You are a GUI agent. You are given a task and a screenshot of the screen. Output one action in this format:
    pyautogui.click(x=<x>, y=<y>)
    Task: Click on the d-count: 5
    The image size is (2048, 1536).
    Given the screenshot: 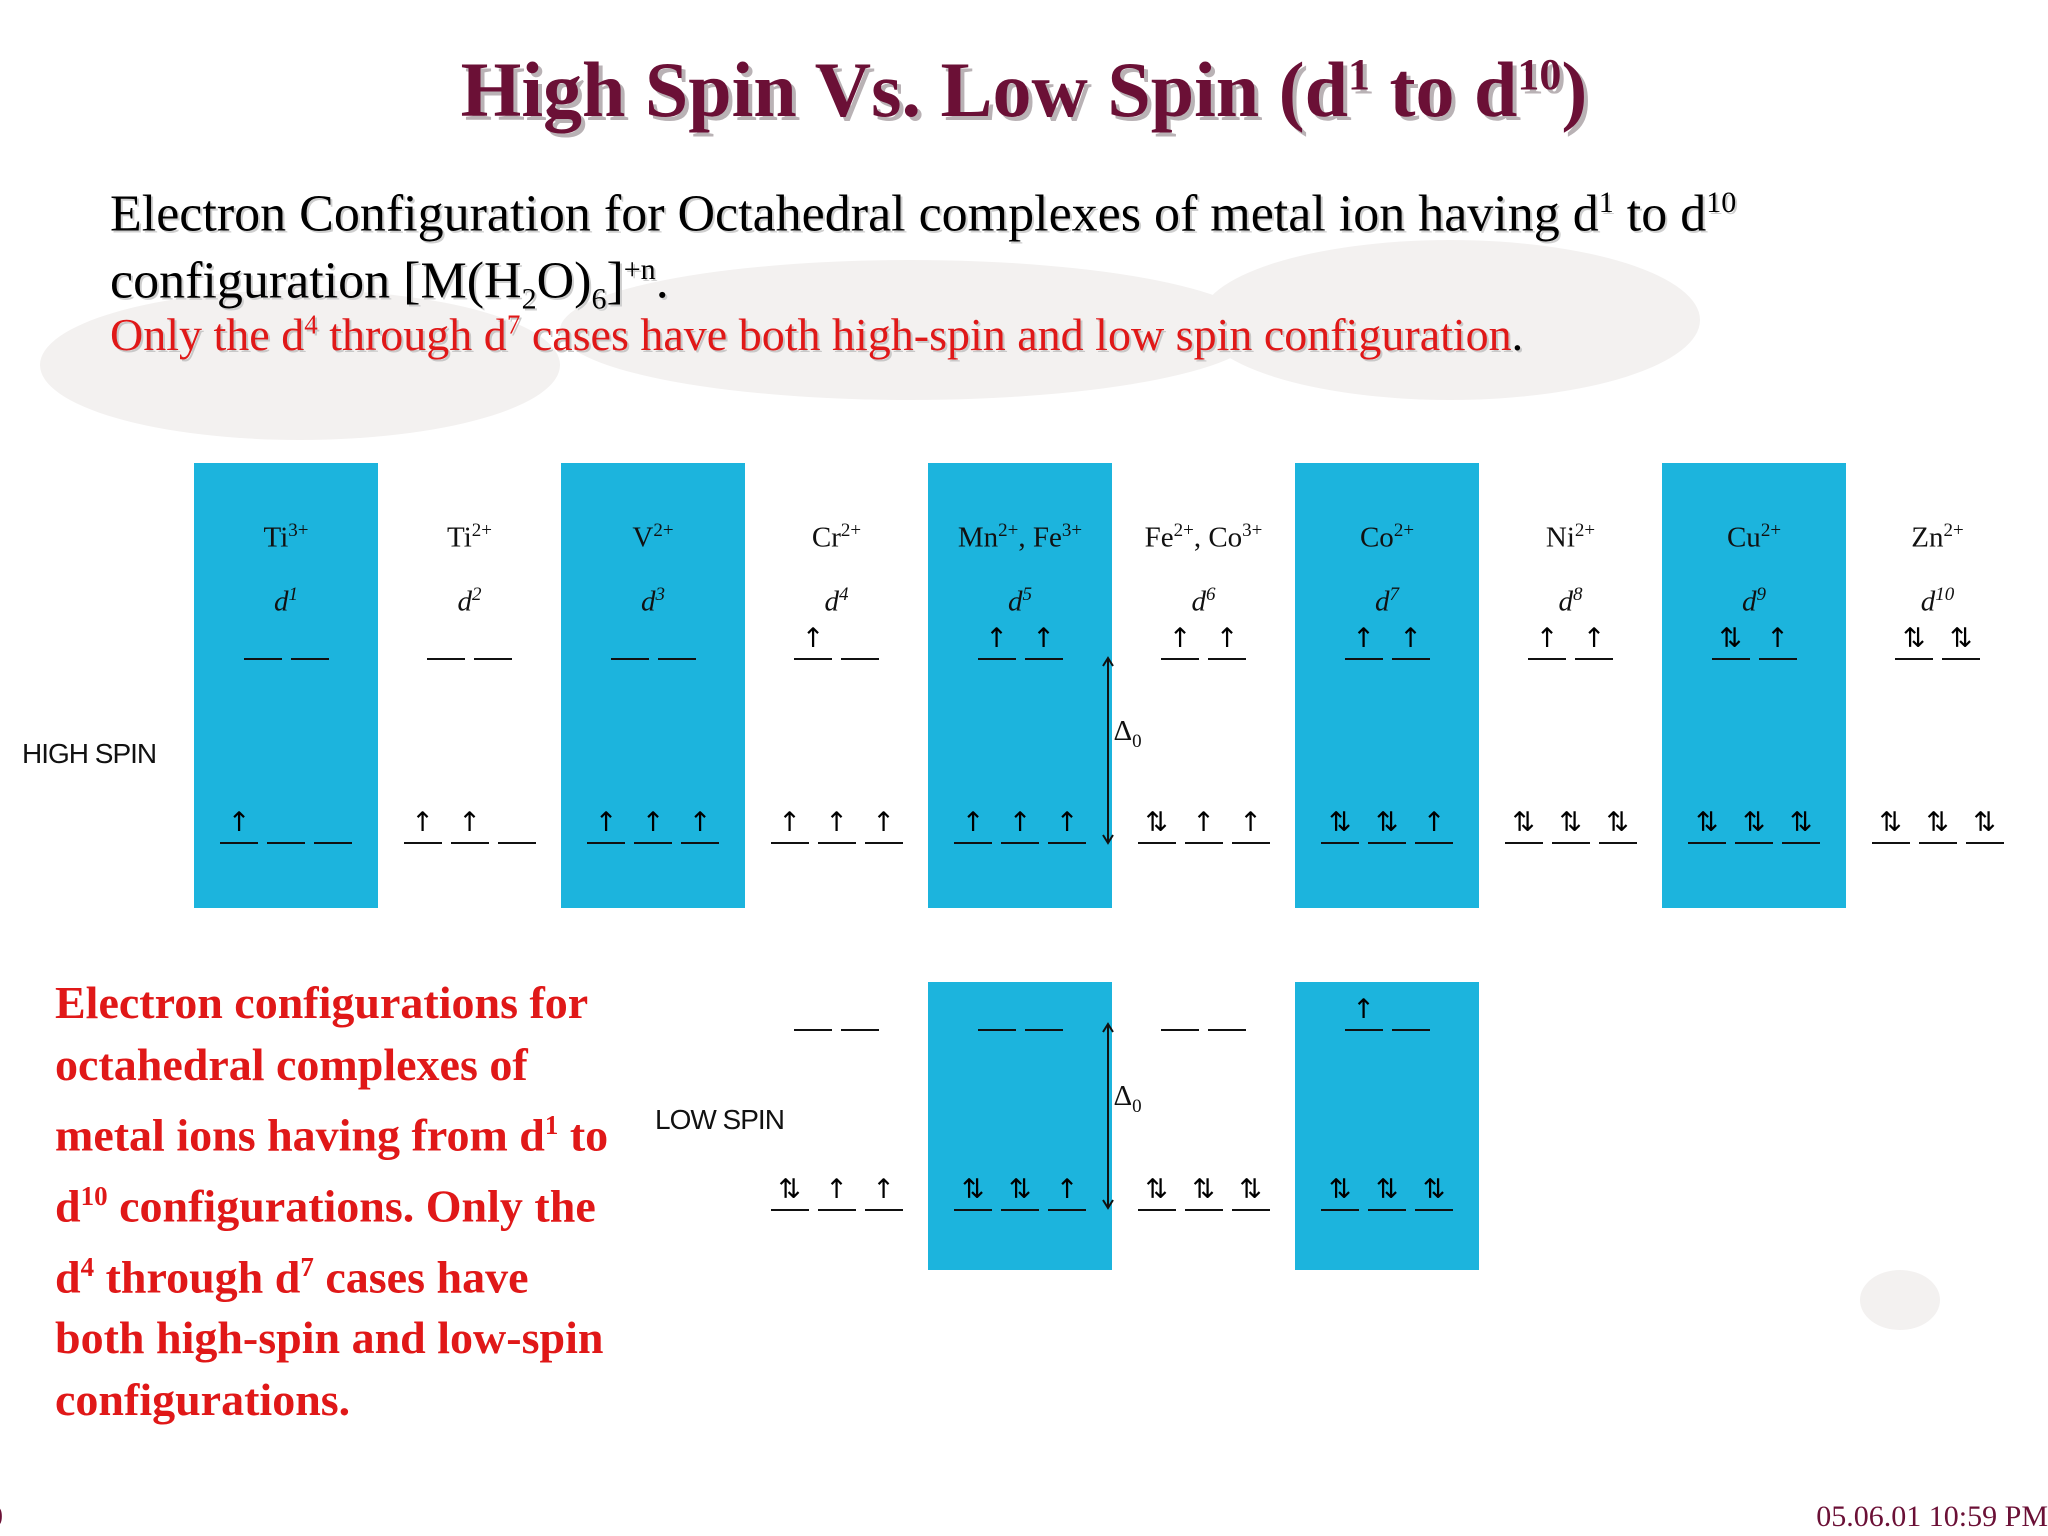 What is the action you would take?
    pyautogui.click(x=1027, y=594)
    